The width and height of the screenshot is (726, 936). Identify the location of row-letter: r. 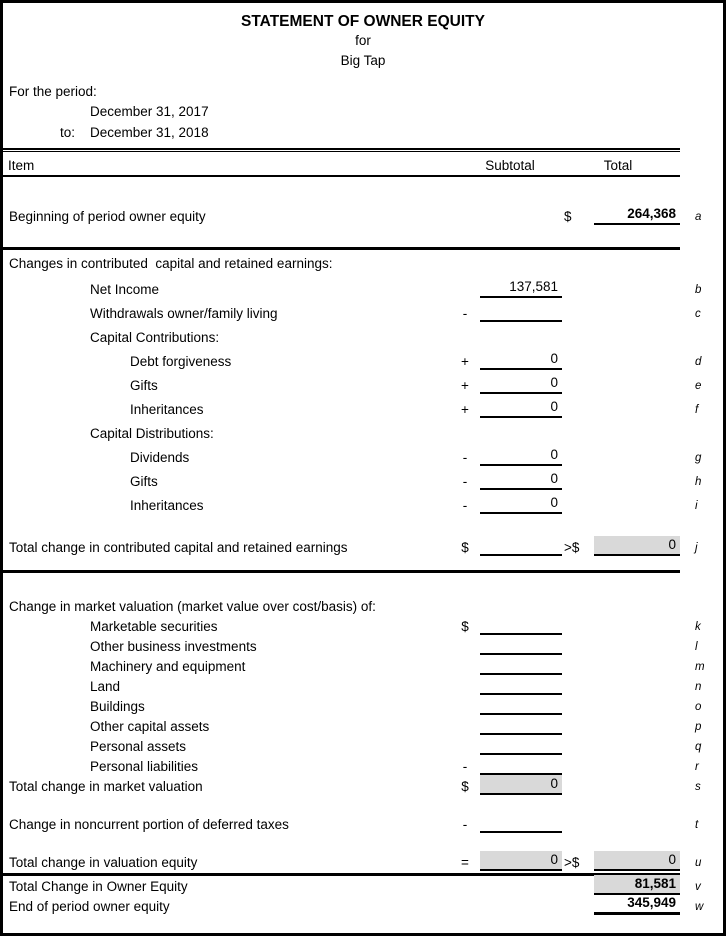
(697, 767).